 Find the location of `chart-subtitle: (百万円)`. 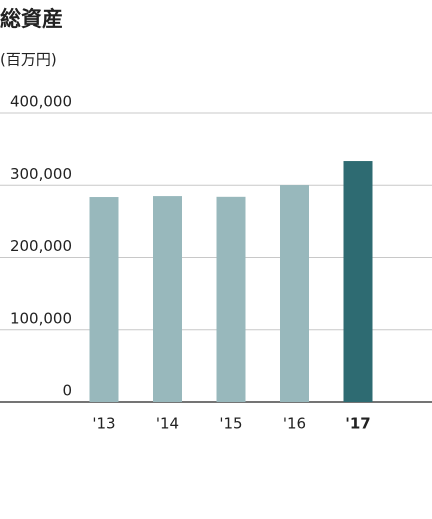

chart-subtitle: (百万円) is located at coordinates (28, 60).